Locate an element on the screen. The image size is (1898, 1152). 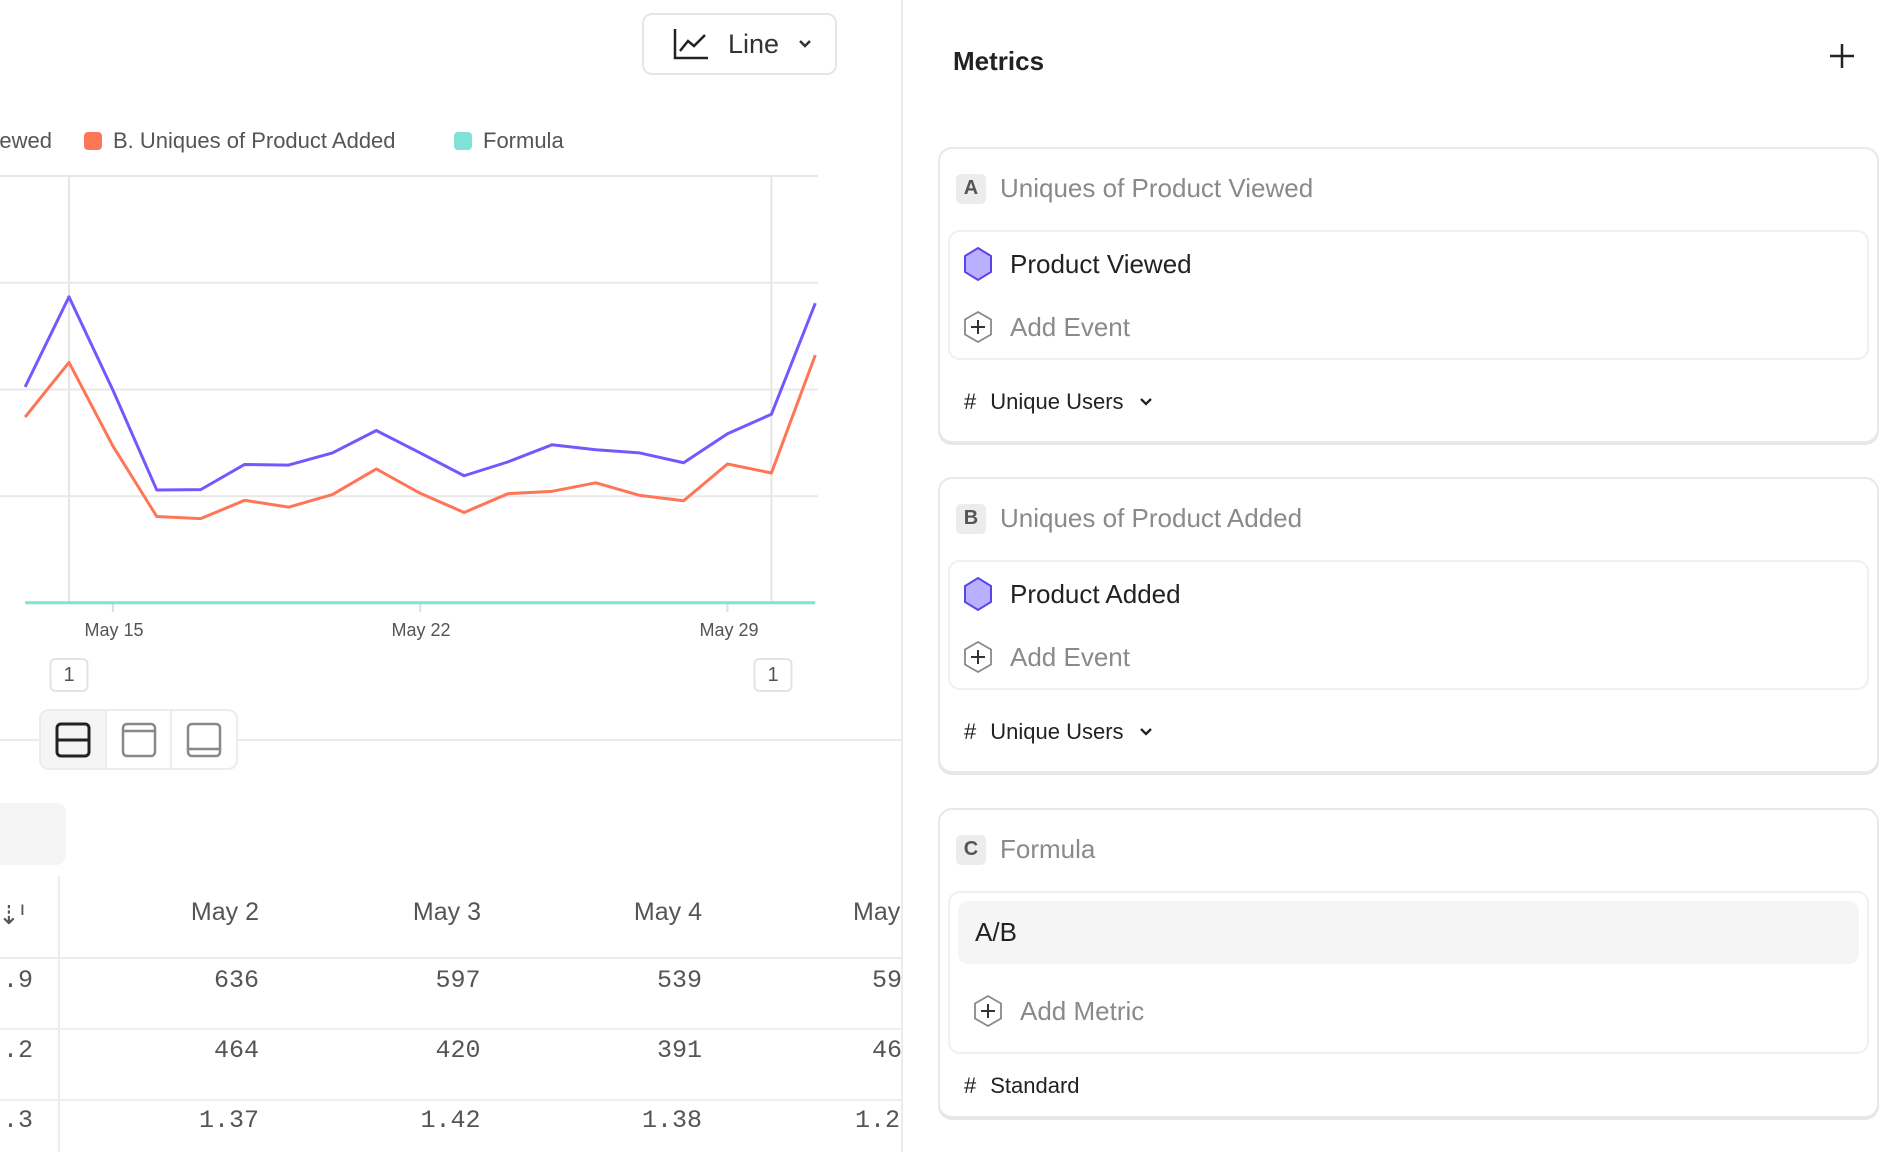
layout-toggle is located at coordinates (138, 739).